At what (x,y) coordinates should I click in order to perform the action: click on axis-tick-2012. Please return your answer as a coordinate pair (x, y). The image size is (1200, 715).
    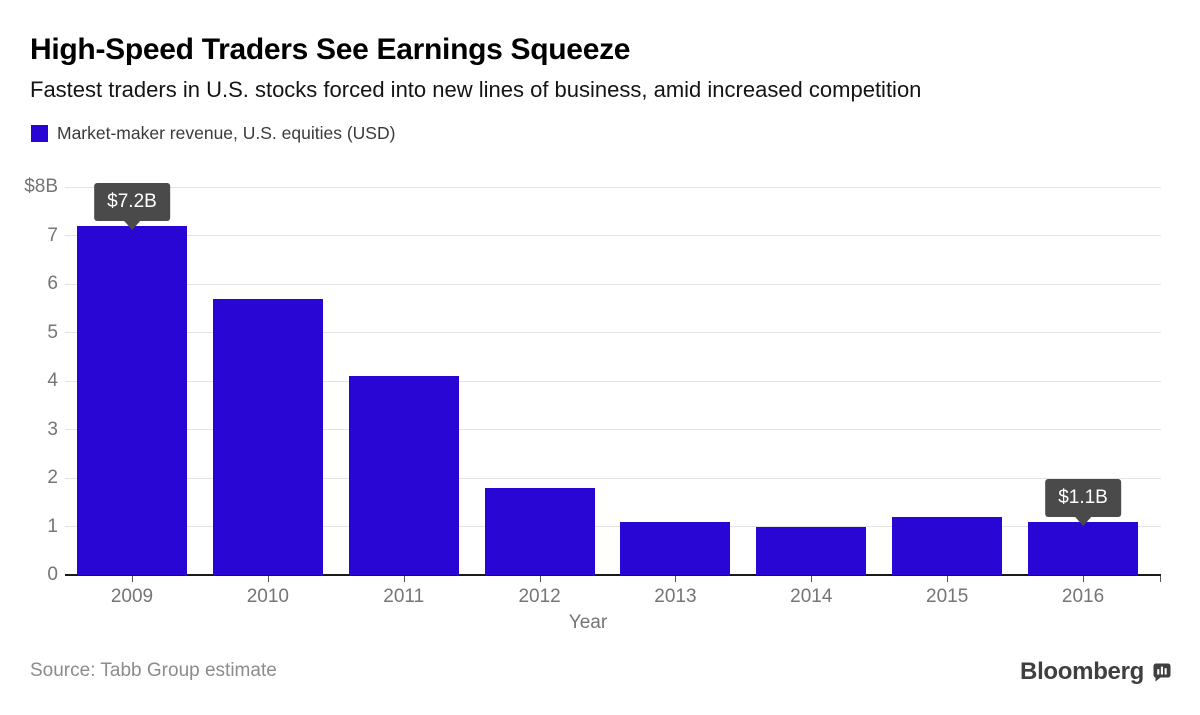
    Looking at the image, I should click on (540, 579).